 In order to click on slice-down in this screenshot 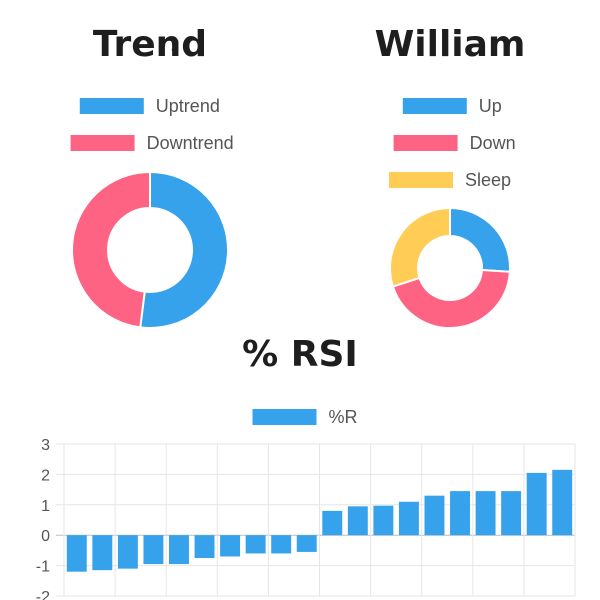, I will do `click(451, 298)`.